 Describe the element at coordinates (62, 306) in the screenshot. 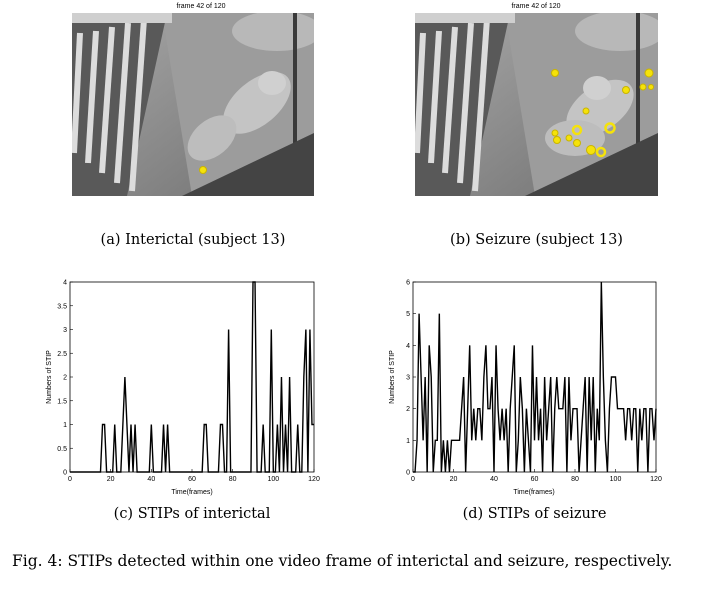

I see `y-tick-label: 3.5` at that location.